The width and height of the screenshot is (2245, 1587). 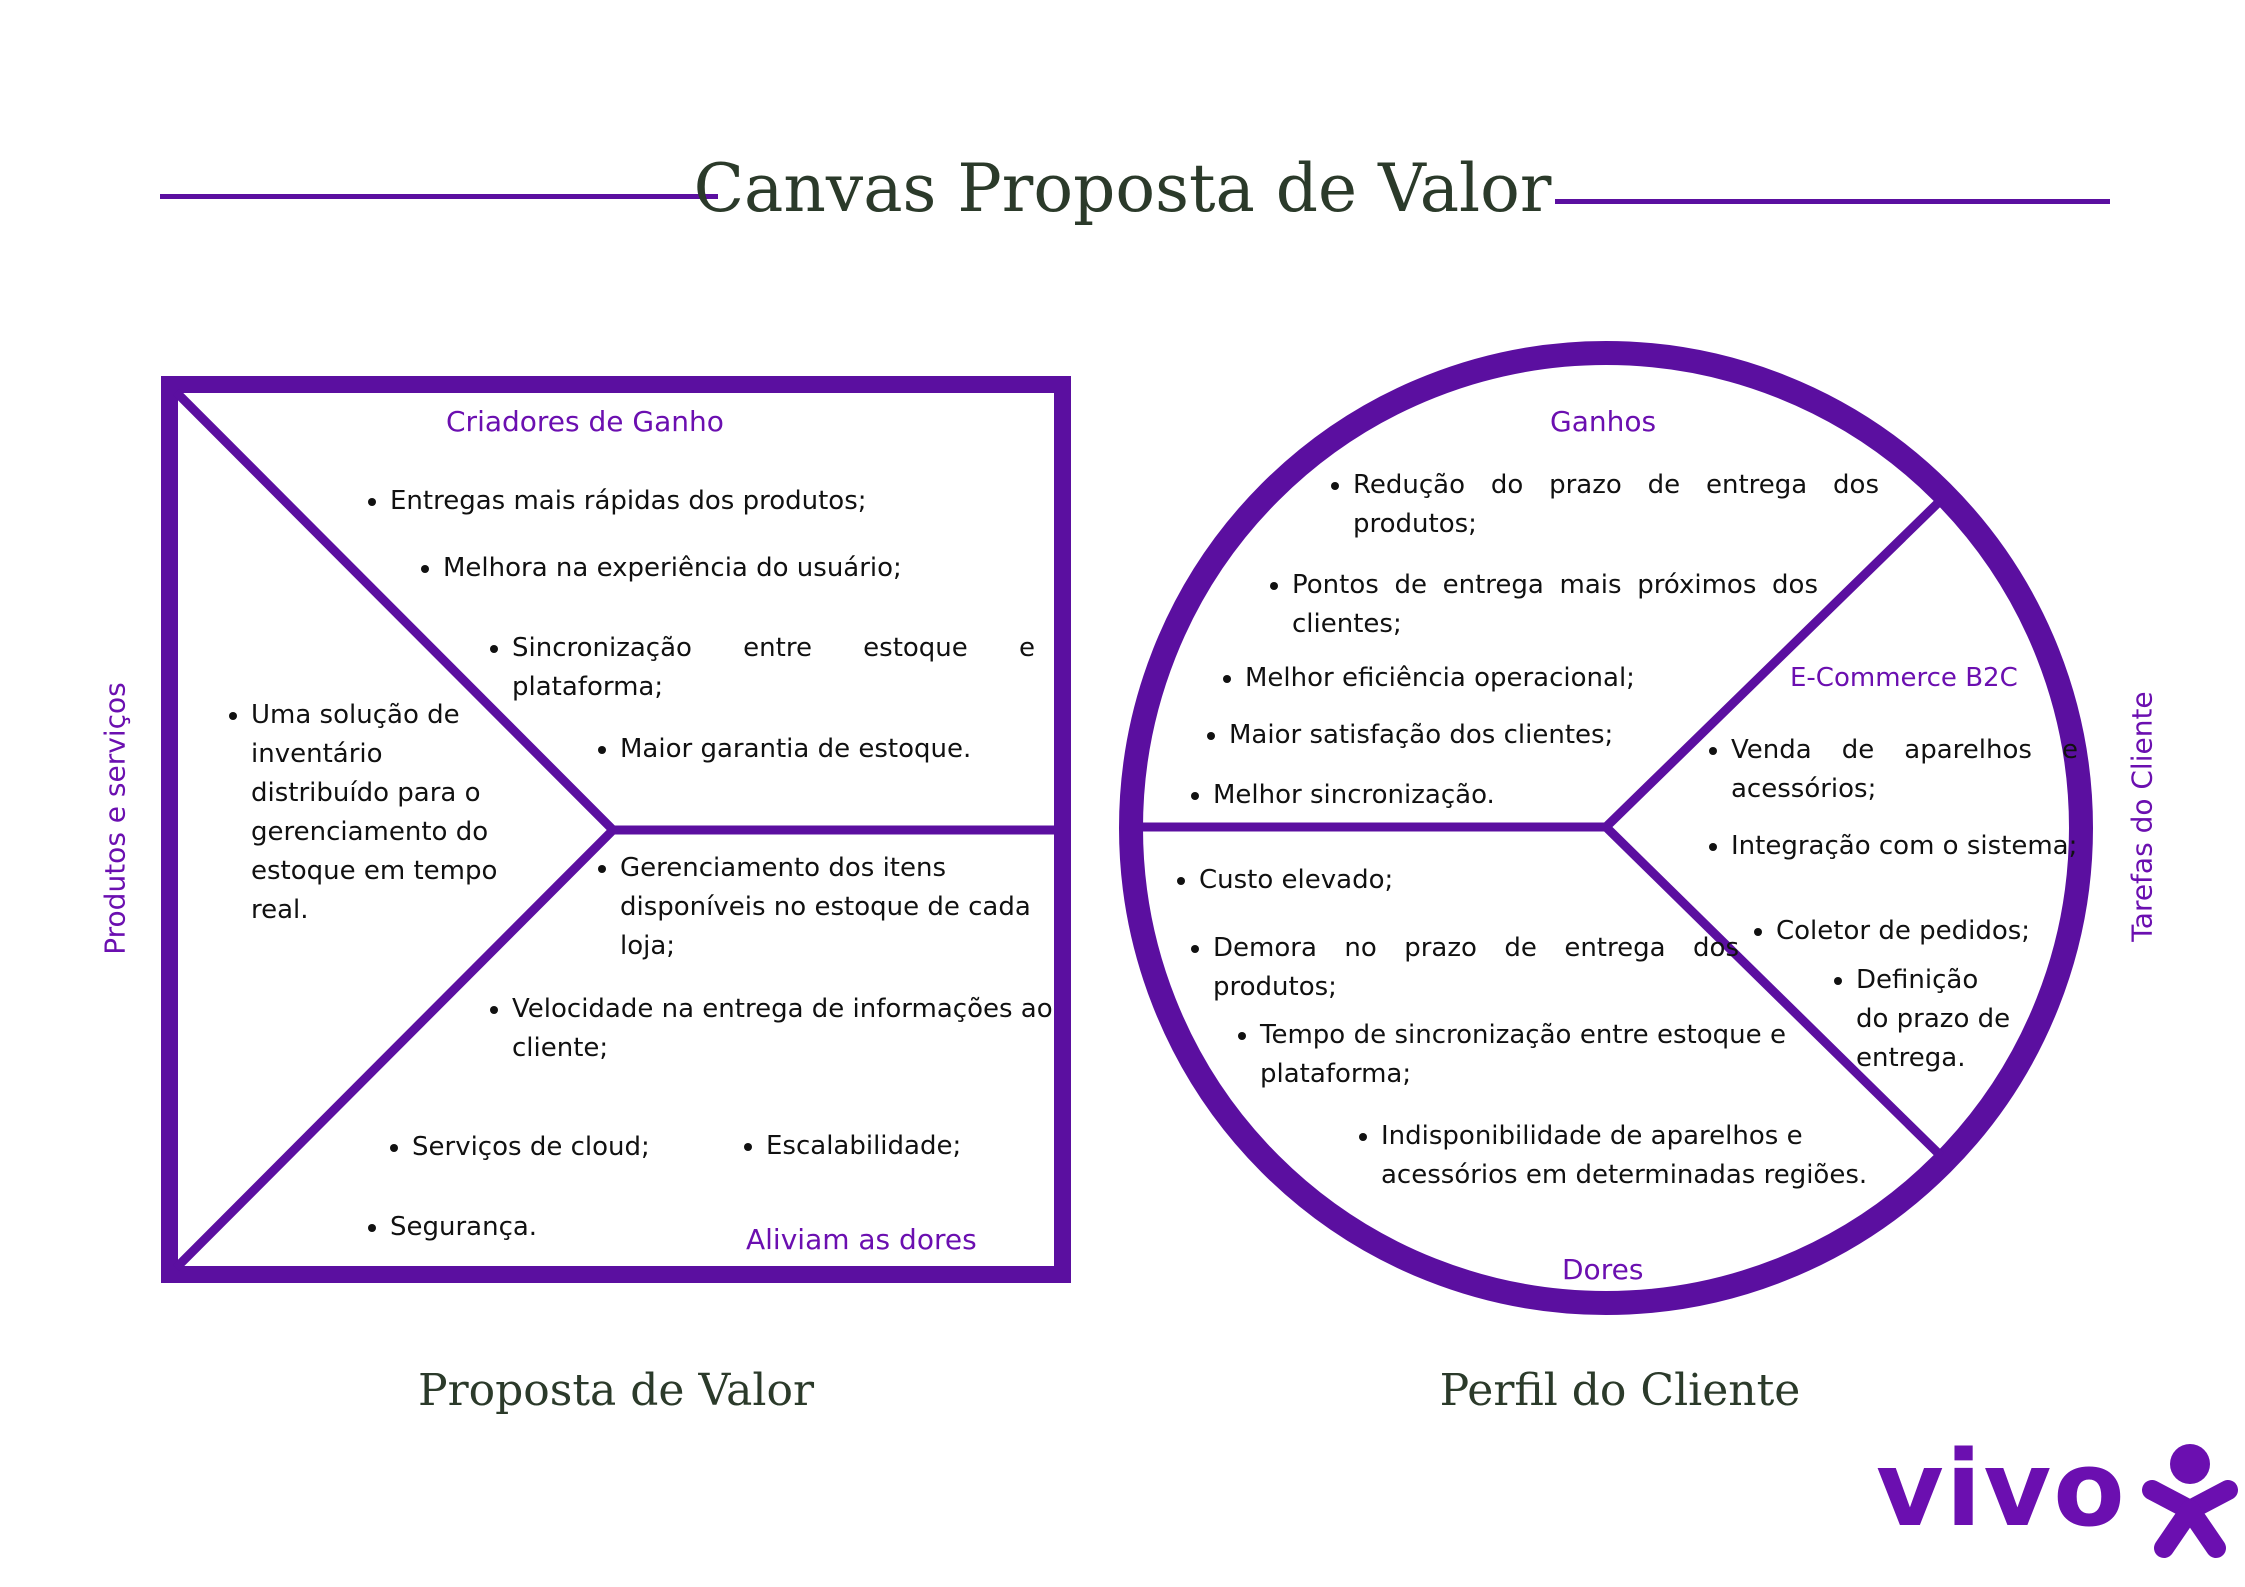 I want to click on page-title: Canvas Proposta de Valor, so click(x=1122, y=188).